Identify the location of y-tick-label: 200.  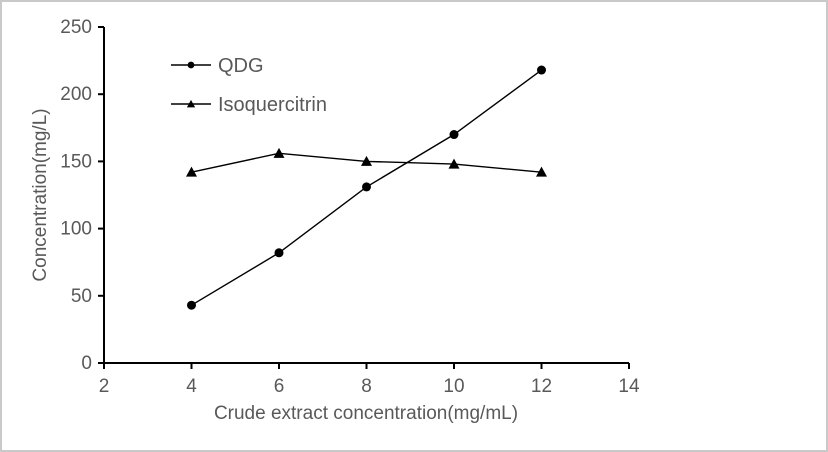
(76, 94).